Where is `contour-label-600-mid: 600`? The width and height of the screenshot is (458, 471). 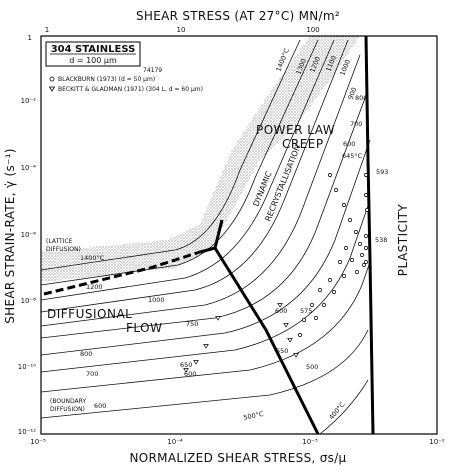 contour-label-600-mid: 600 is located at coordinates (190, 374).